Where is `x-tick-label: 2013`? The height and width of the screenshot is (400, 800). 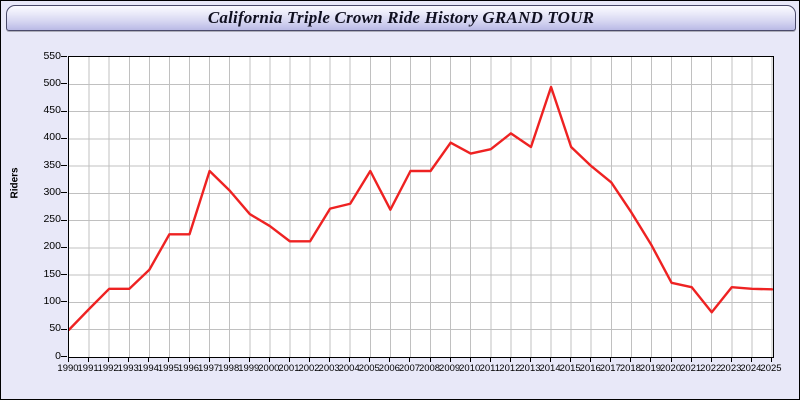 x-tick-label: 2013 is located at coordinates (530, 368).